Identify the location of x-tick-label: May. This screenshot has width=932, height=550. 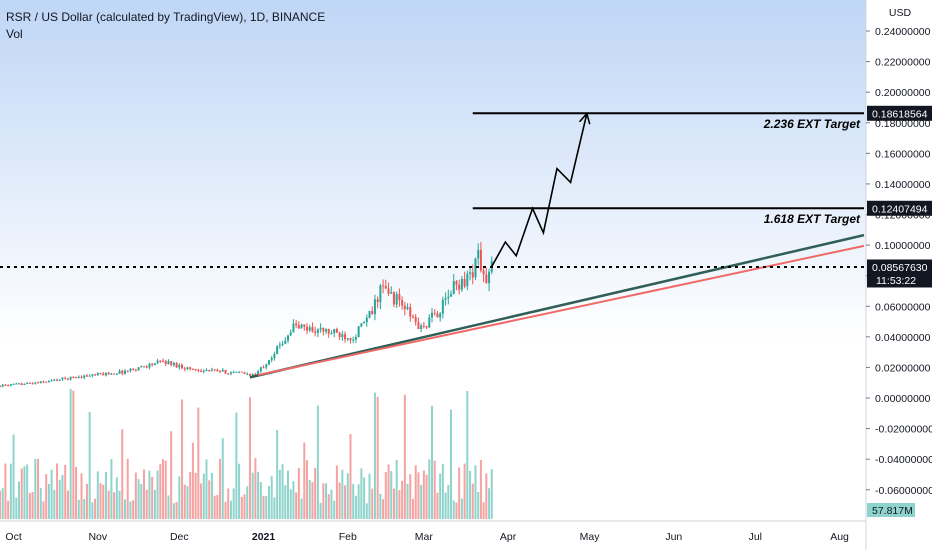
(590, 537).